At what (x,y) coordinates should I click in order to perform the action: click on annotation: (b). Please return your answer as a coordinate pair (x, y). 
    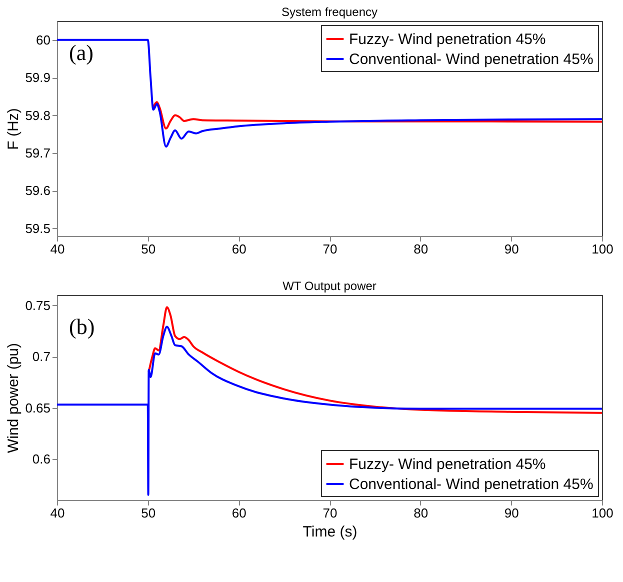
    Looking at the image, I should click on (82, 326).